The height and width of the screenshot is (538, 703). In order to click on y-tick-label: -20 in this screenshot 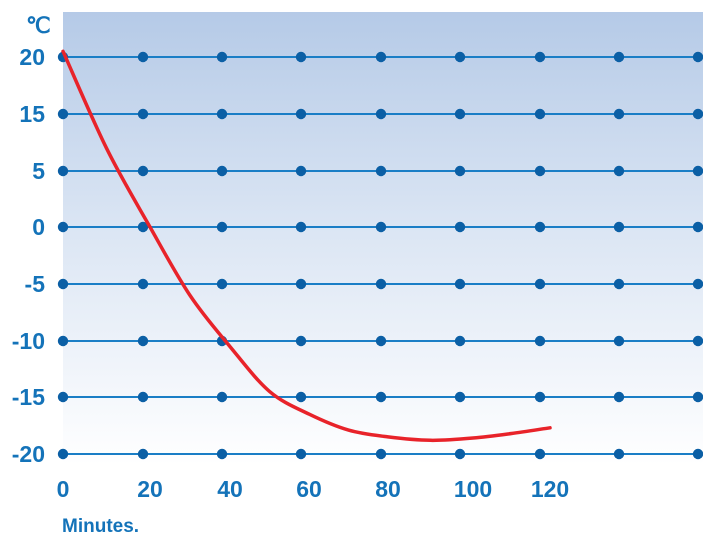, I will do `click(28, 454)`.